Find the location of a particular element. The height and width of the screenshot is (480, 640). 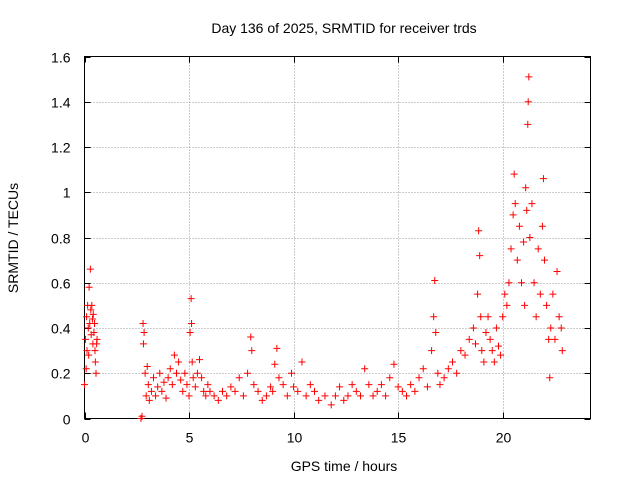

y-tick-label: 1 is located at coordinates (67, 193).